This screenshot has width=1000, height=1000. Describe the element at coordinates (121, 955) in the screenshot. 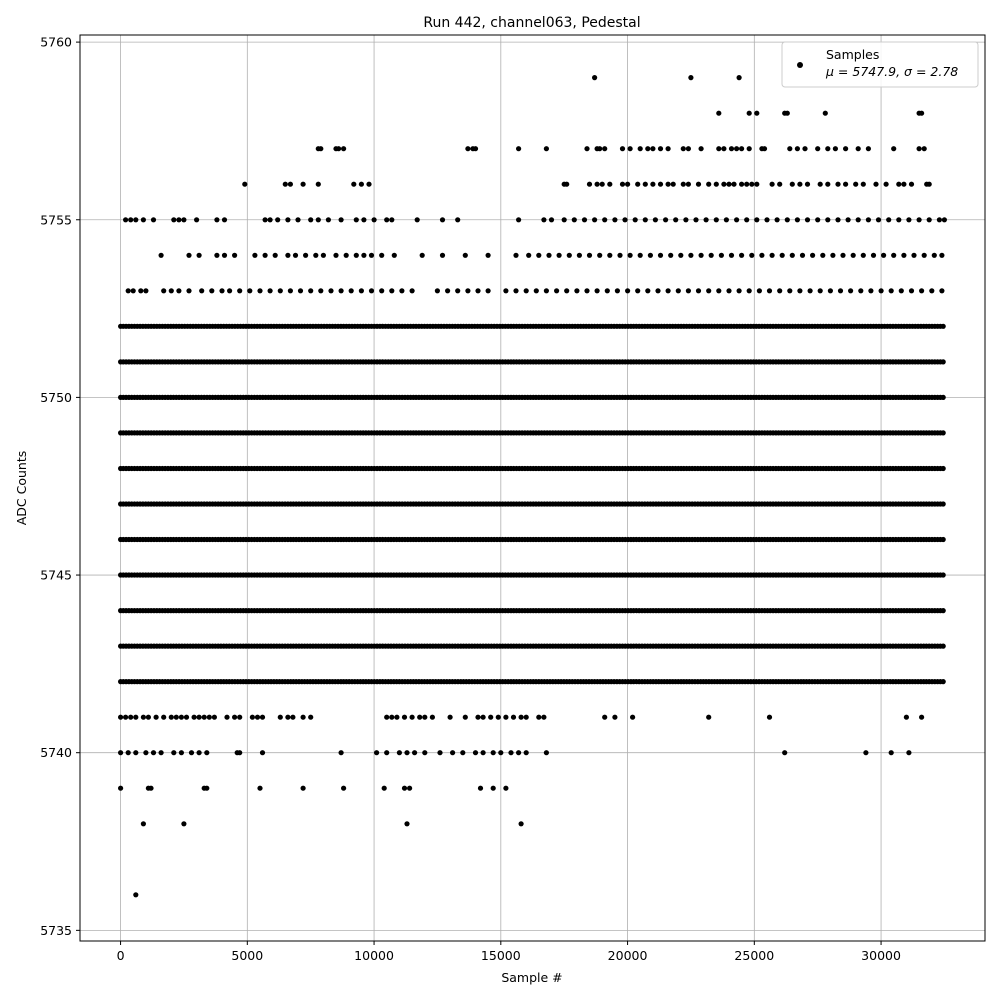

I see `x-tick-label: 0` at that location.